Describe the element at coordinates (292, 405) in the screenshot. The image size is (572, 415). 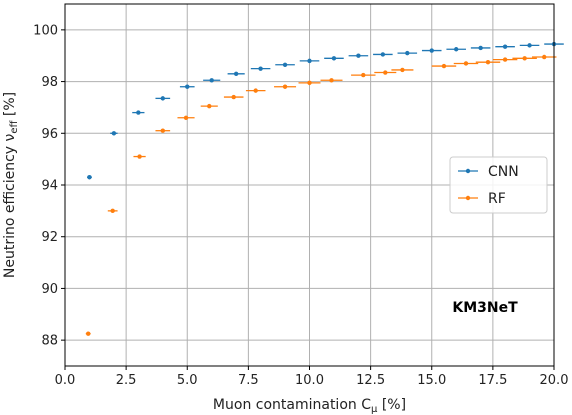
I see `x-axis-title-main: Muon contamination C` at that location.